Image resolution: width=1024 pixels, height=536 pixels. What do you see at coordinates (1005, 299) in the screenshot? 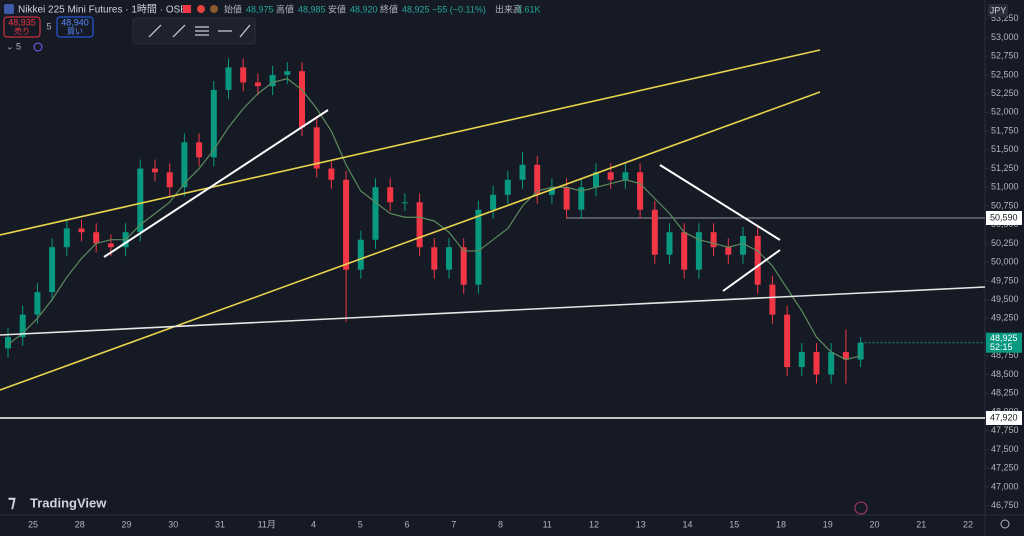
I see `y-tick-label: 49,500` at bounding box center [1005, 299].